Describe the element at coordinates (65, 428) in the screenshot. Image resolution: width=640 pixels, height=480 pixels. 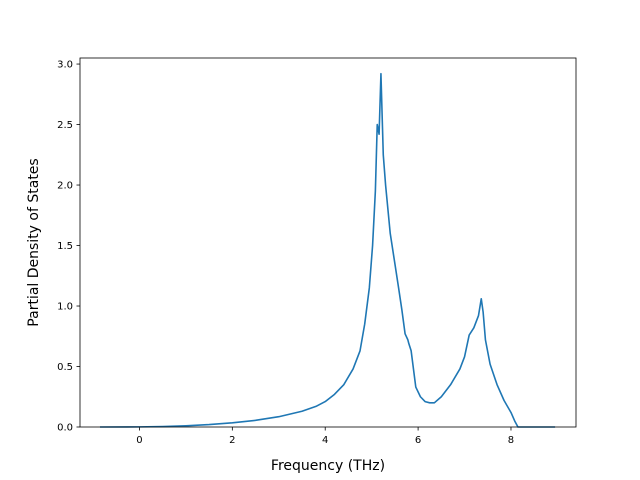
I see `y-tick-label: 0.0` at that location.